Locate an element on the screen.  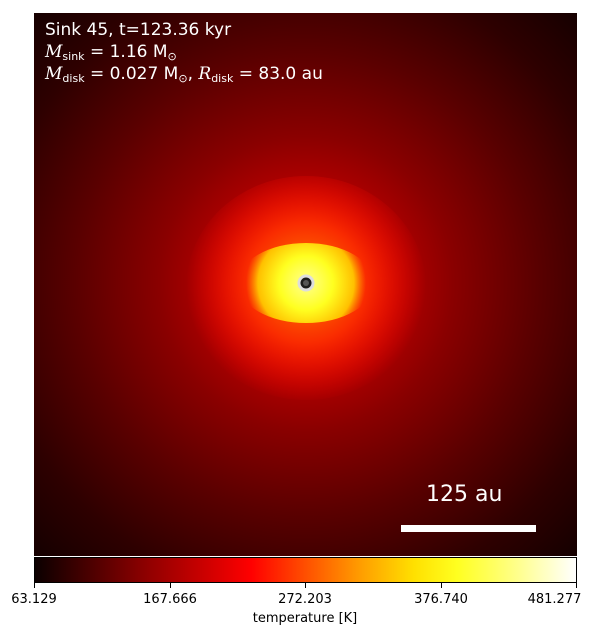
sink-mass-line: Msink = 1.16 M⊙ is located at coordinates (111, 52).